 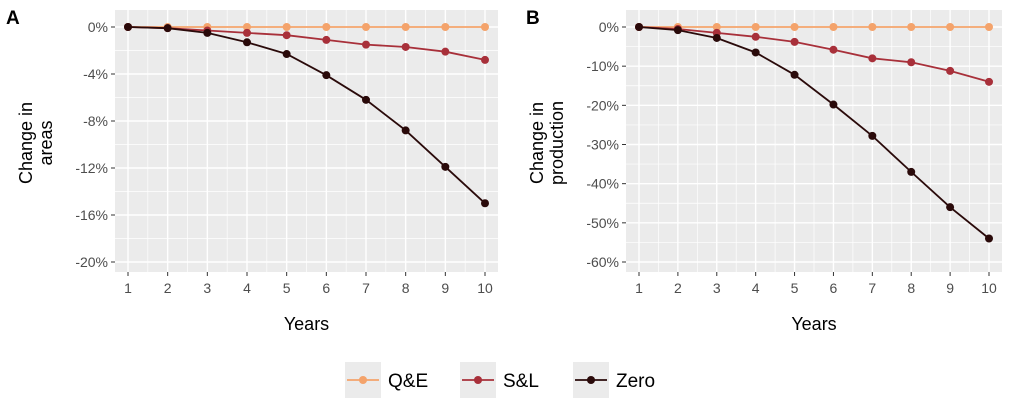 What do you see at coordinates (91, 215) in the screenshot?
I see `y-tick-label: -16%` at bounding box center [91, 215].